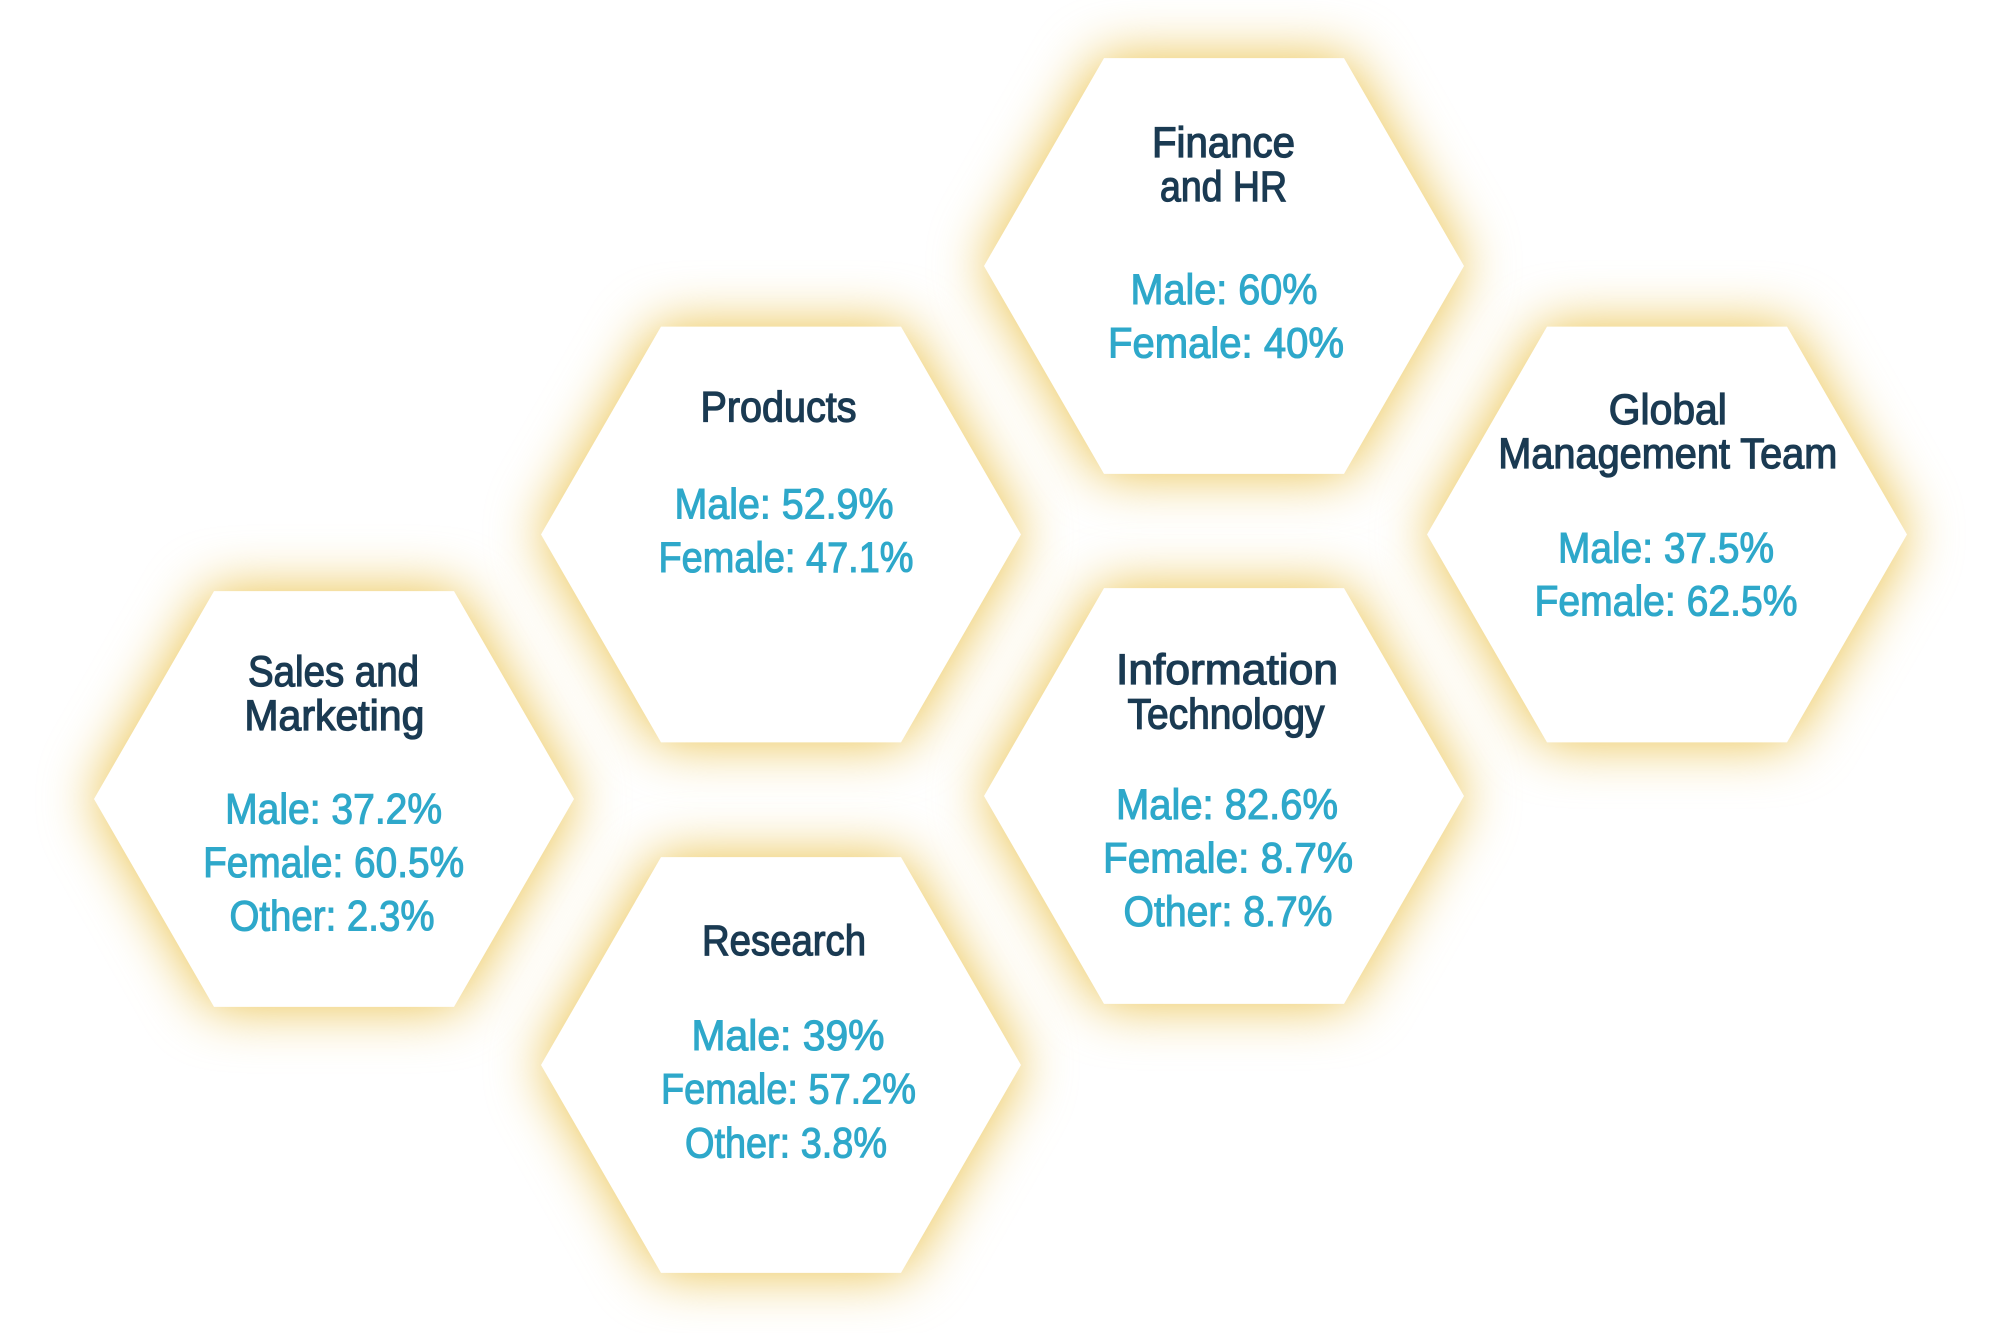 Image resolution: width=2000 pixels, height=1333 pixels. Describe the element at coordinates (1227, 670) in the screenshot. I see `svg-text: Information` at that location.